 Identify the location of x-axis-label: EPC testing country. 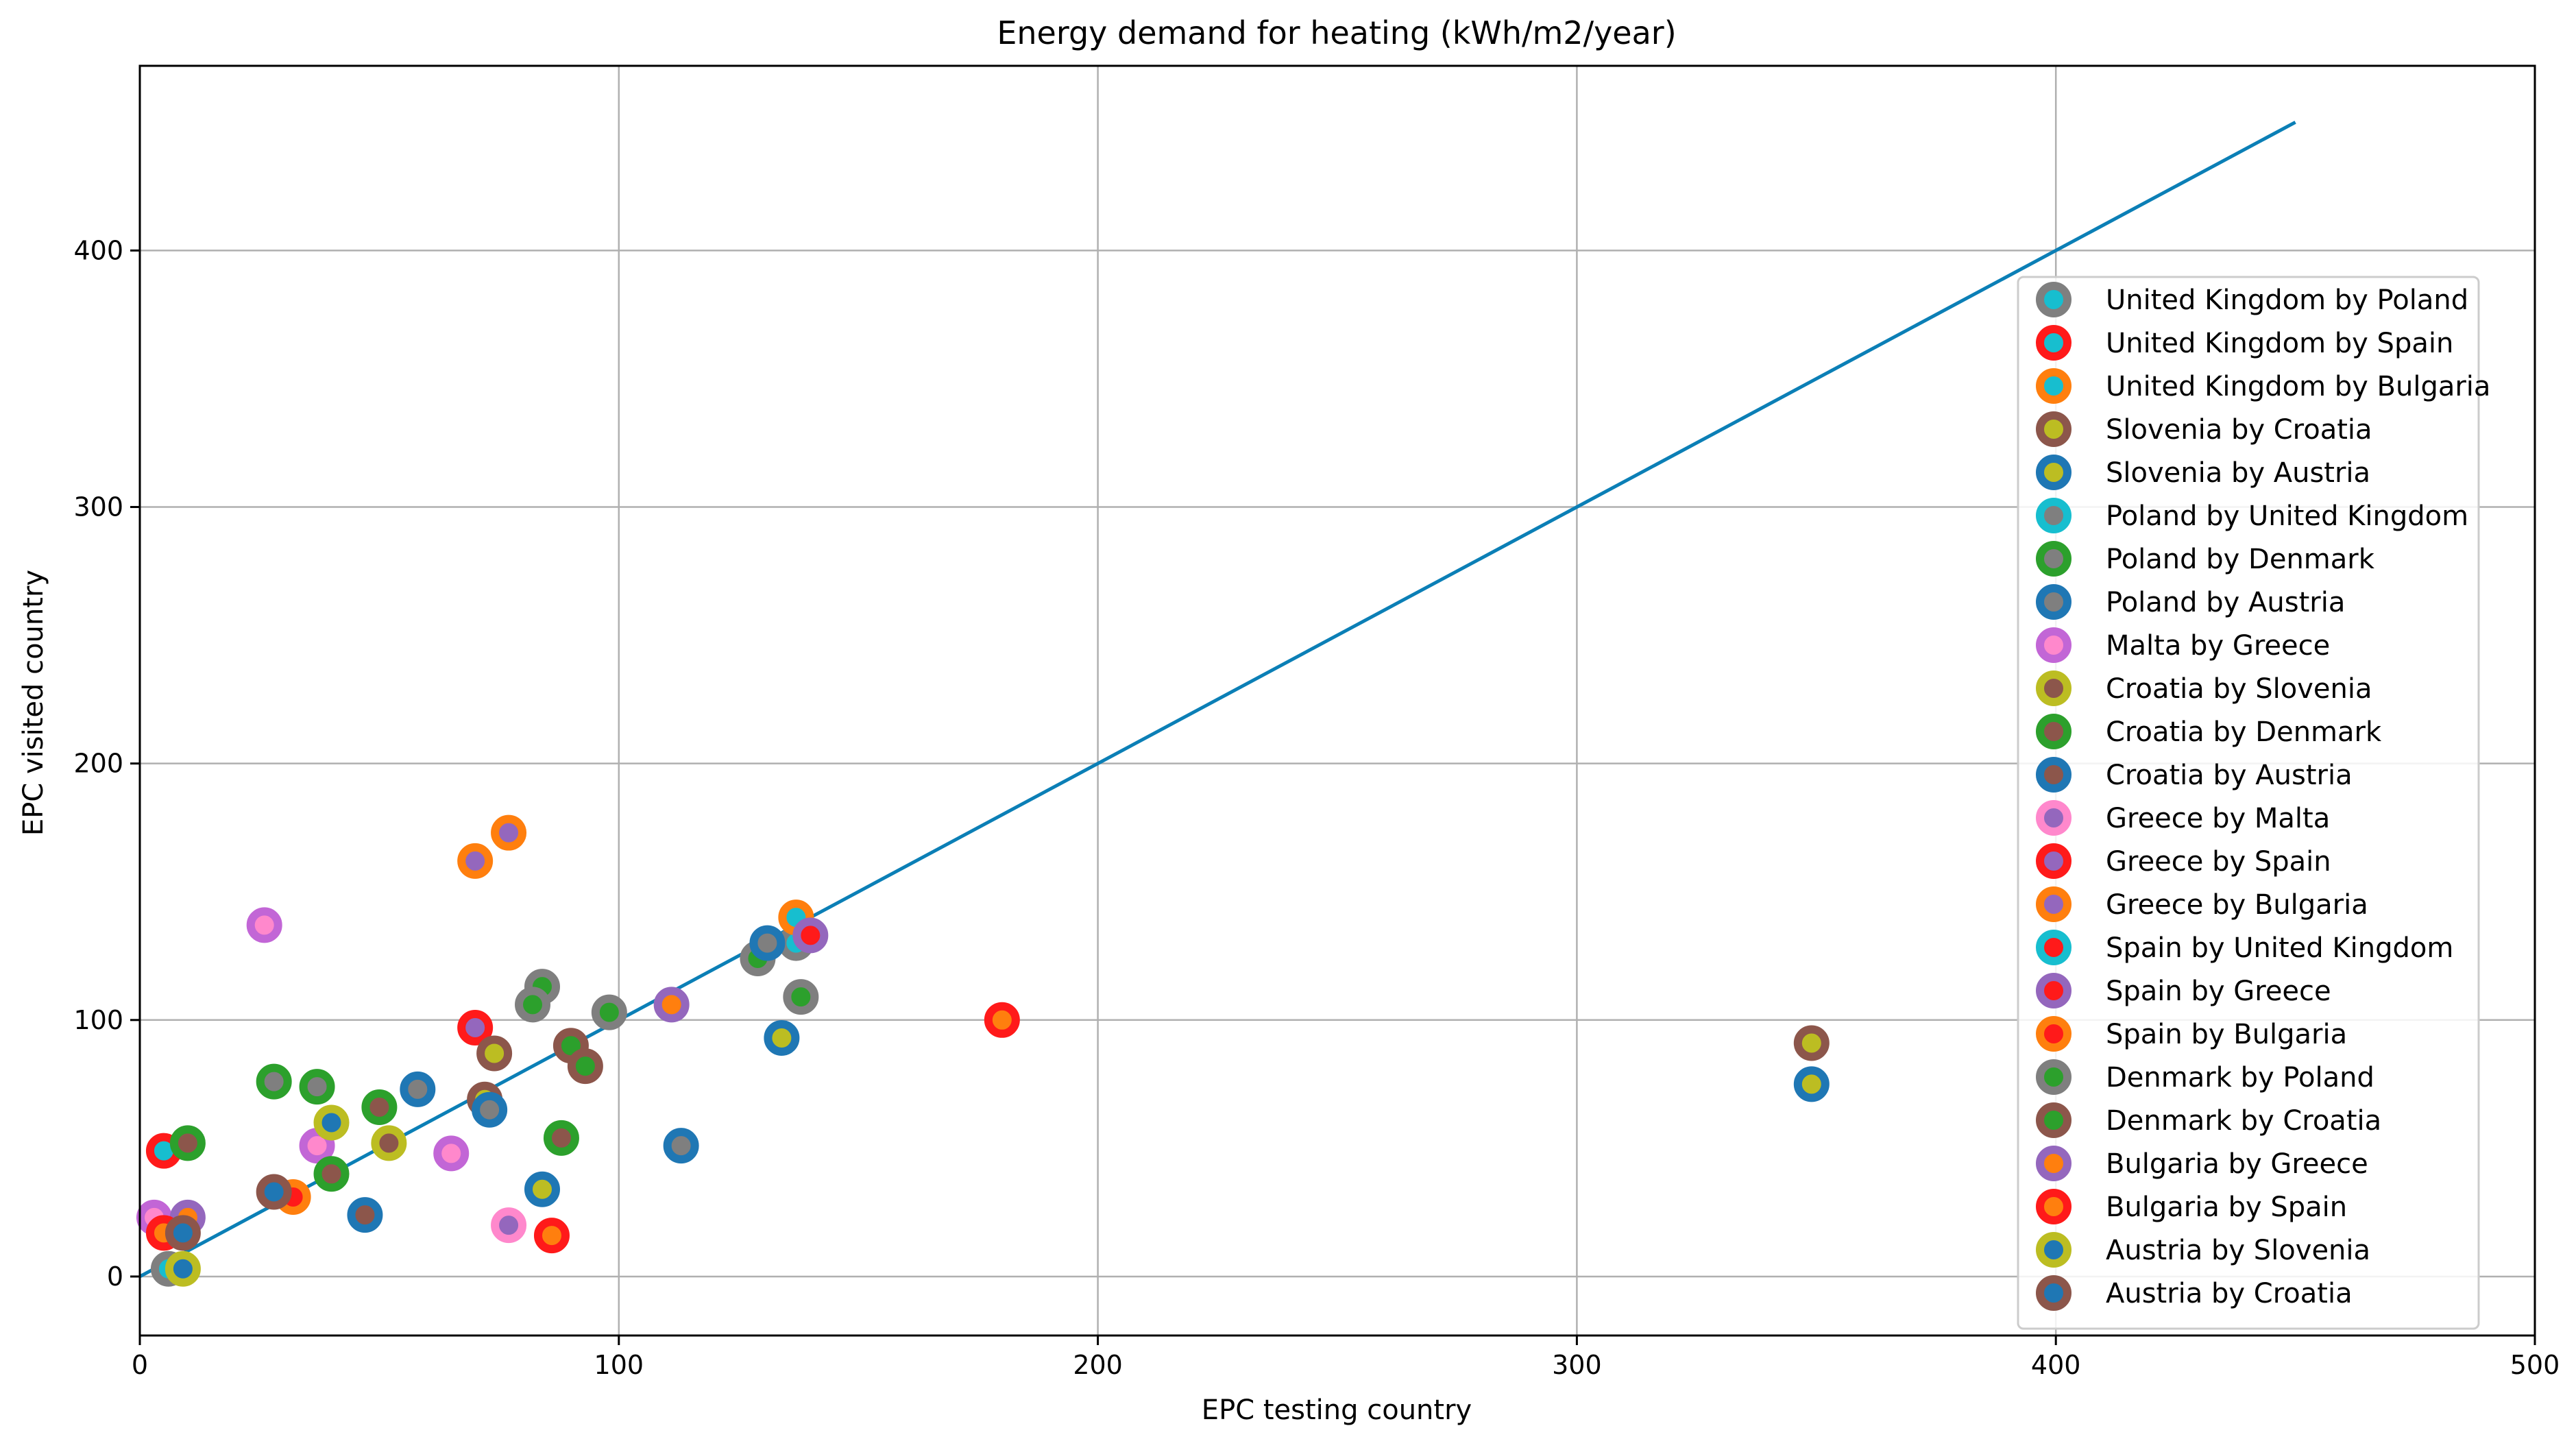
(1337, 1410).